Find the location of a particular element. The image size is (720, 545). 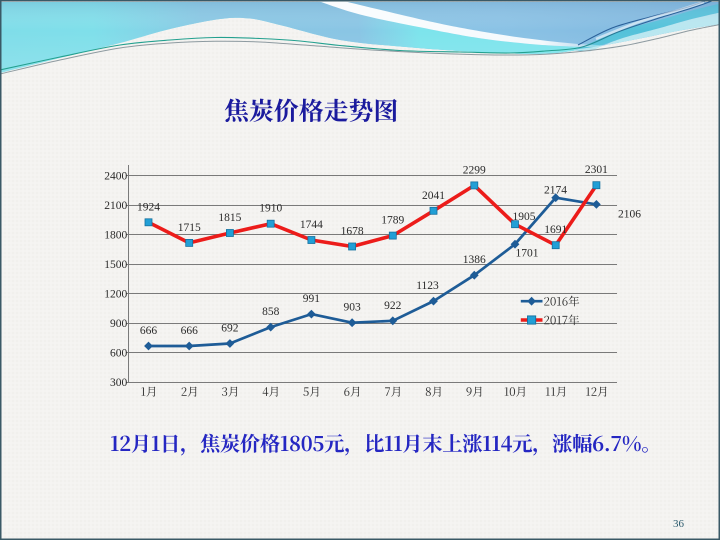

svg-text: 1800 is located at coordinates (115, 236).